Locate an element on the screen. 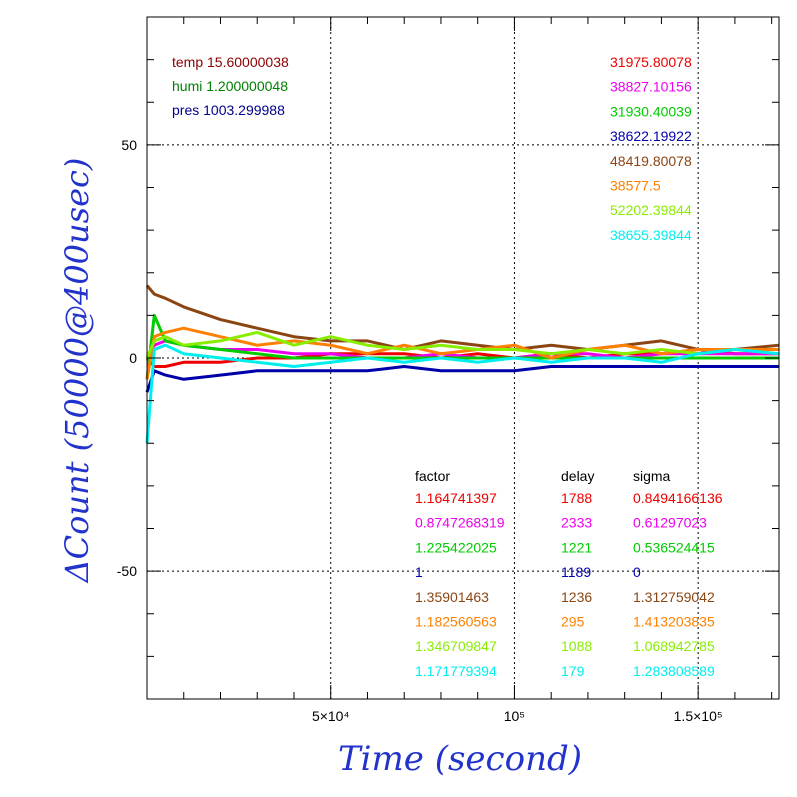  legend-entry-2: 31930.40039 is located at coordinates (651, 111).